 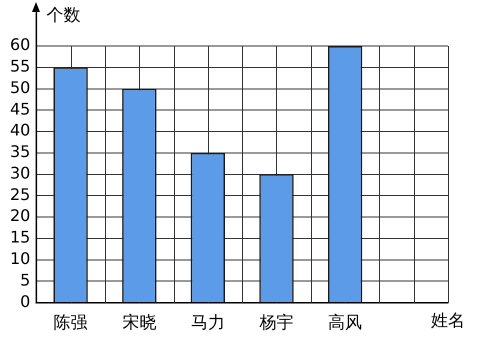 What do you see at coordinates (20, 237) in the screenshot?
I see `y-tick-label: 15` at bounding box center [20, 237].